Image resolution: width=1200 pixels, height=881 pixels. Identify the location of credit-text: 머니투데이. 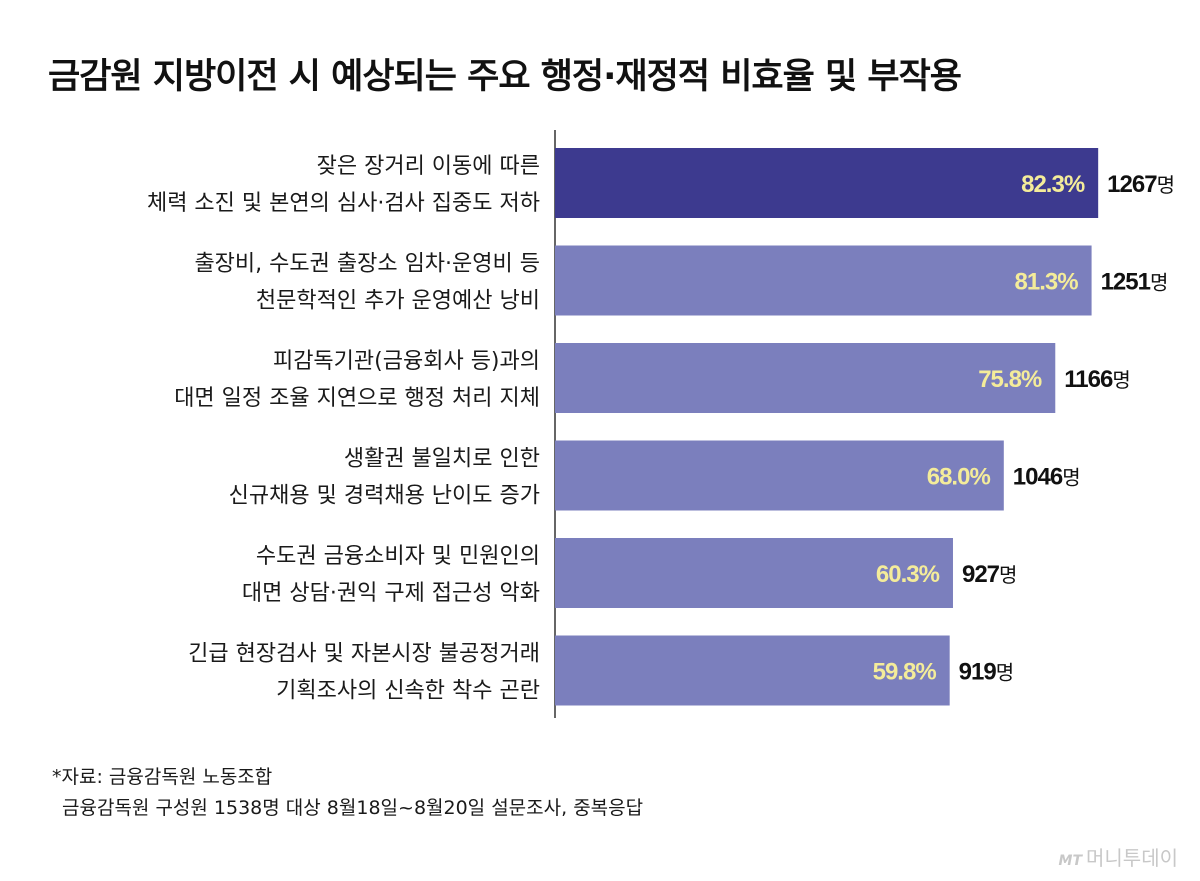
(1132, 858).